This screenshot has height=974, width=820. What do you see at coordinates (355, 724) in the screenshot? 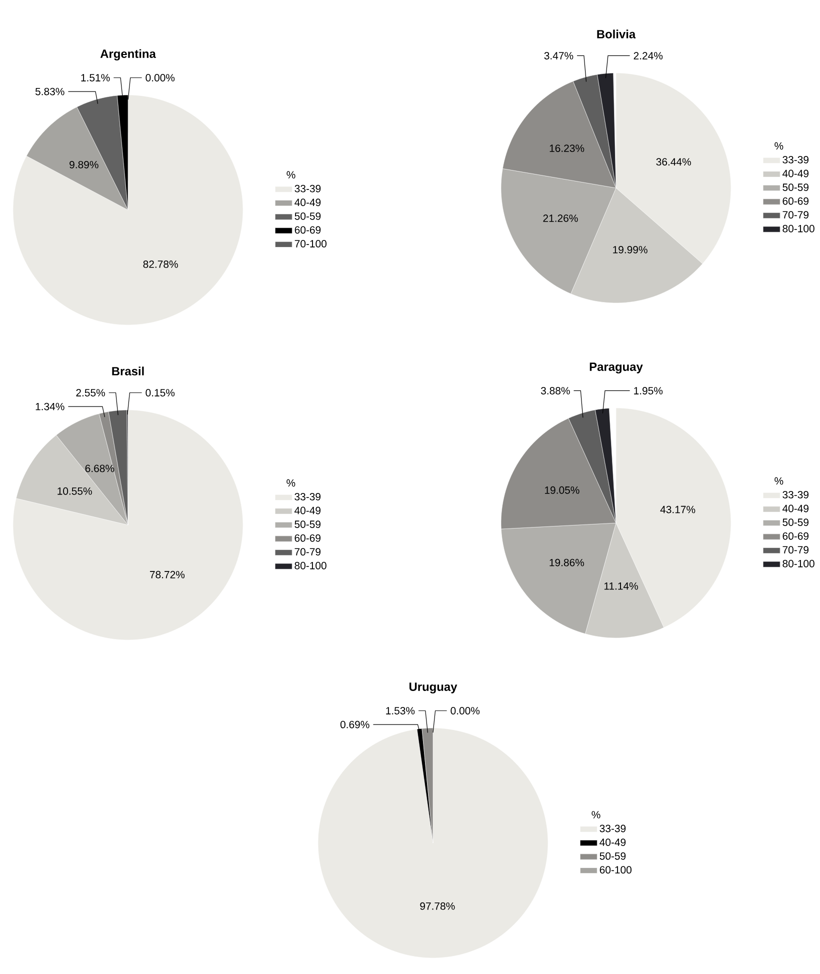
I see `data-label: 0.69%` at bounding box center [355, 724].